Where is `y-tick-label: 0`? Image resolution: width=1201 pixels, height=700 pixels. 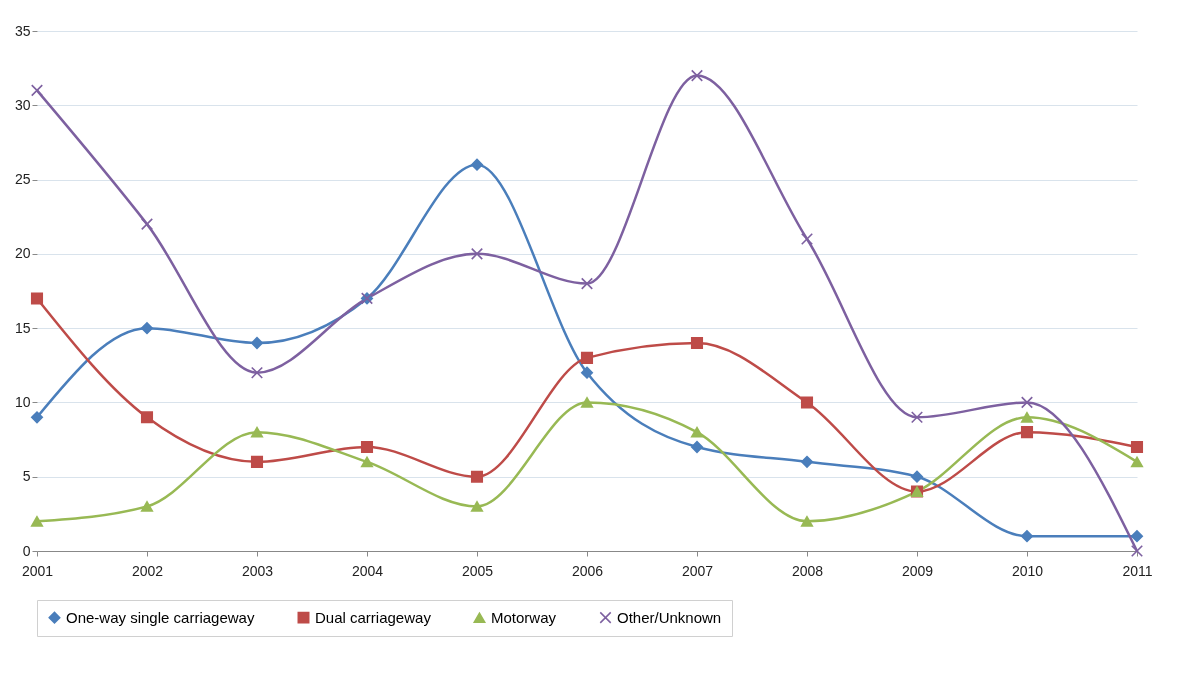 y-tick-label: 0 is located at coordinates (26, 550).